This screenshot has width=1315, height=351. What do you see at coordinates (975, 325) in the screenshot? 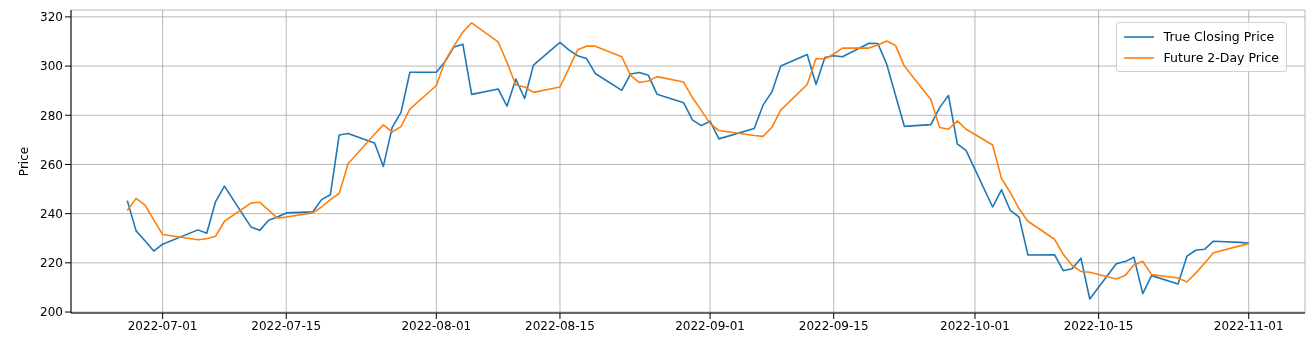
I see `x-tick-label: 2022-10-01` at bounding box center [975, 325].